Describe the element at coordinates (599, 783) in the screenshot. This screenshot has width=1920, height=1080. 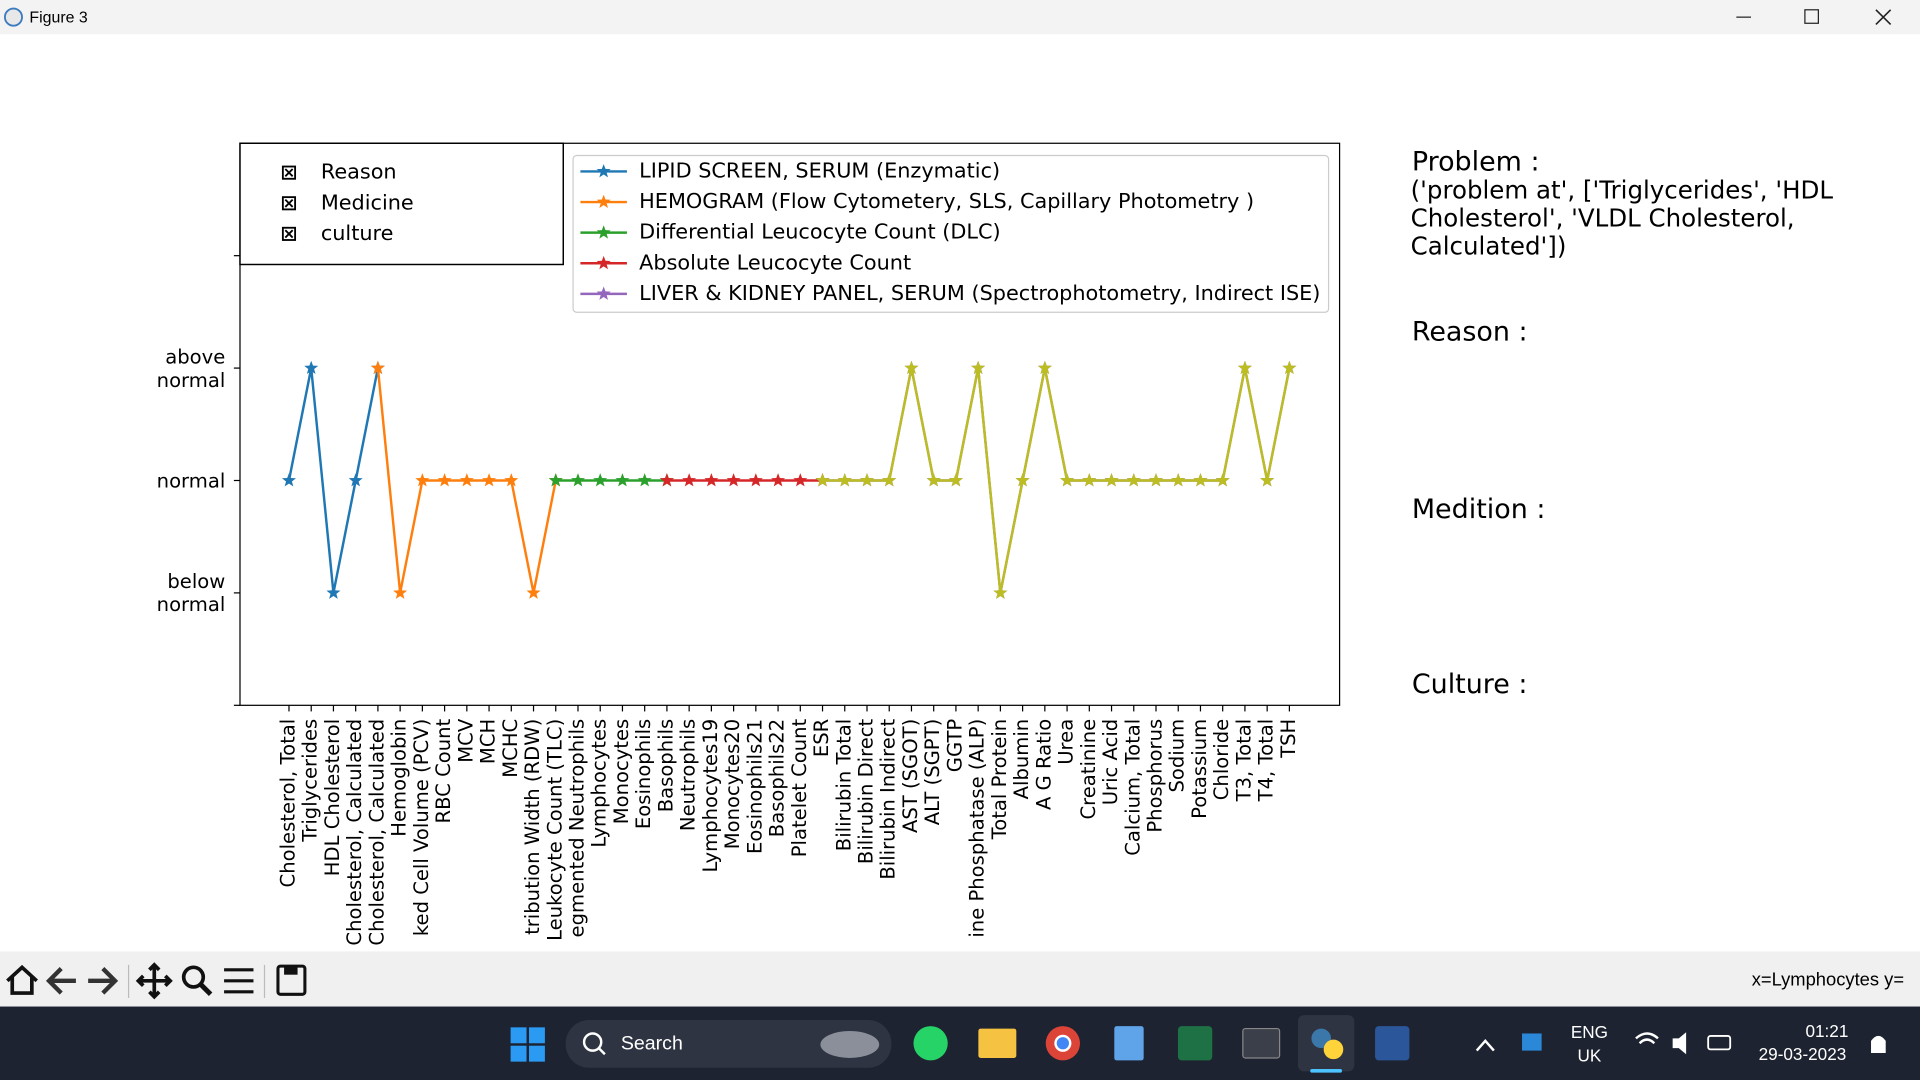
I see `x-tick-label: Lymphocytes` at that location.